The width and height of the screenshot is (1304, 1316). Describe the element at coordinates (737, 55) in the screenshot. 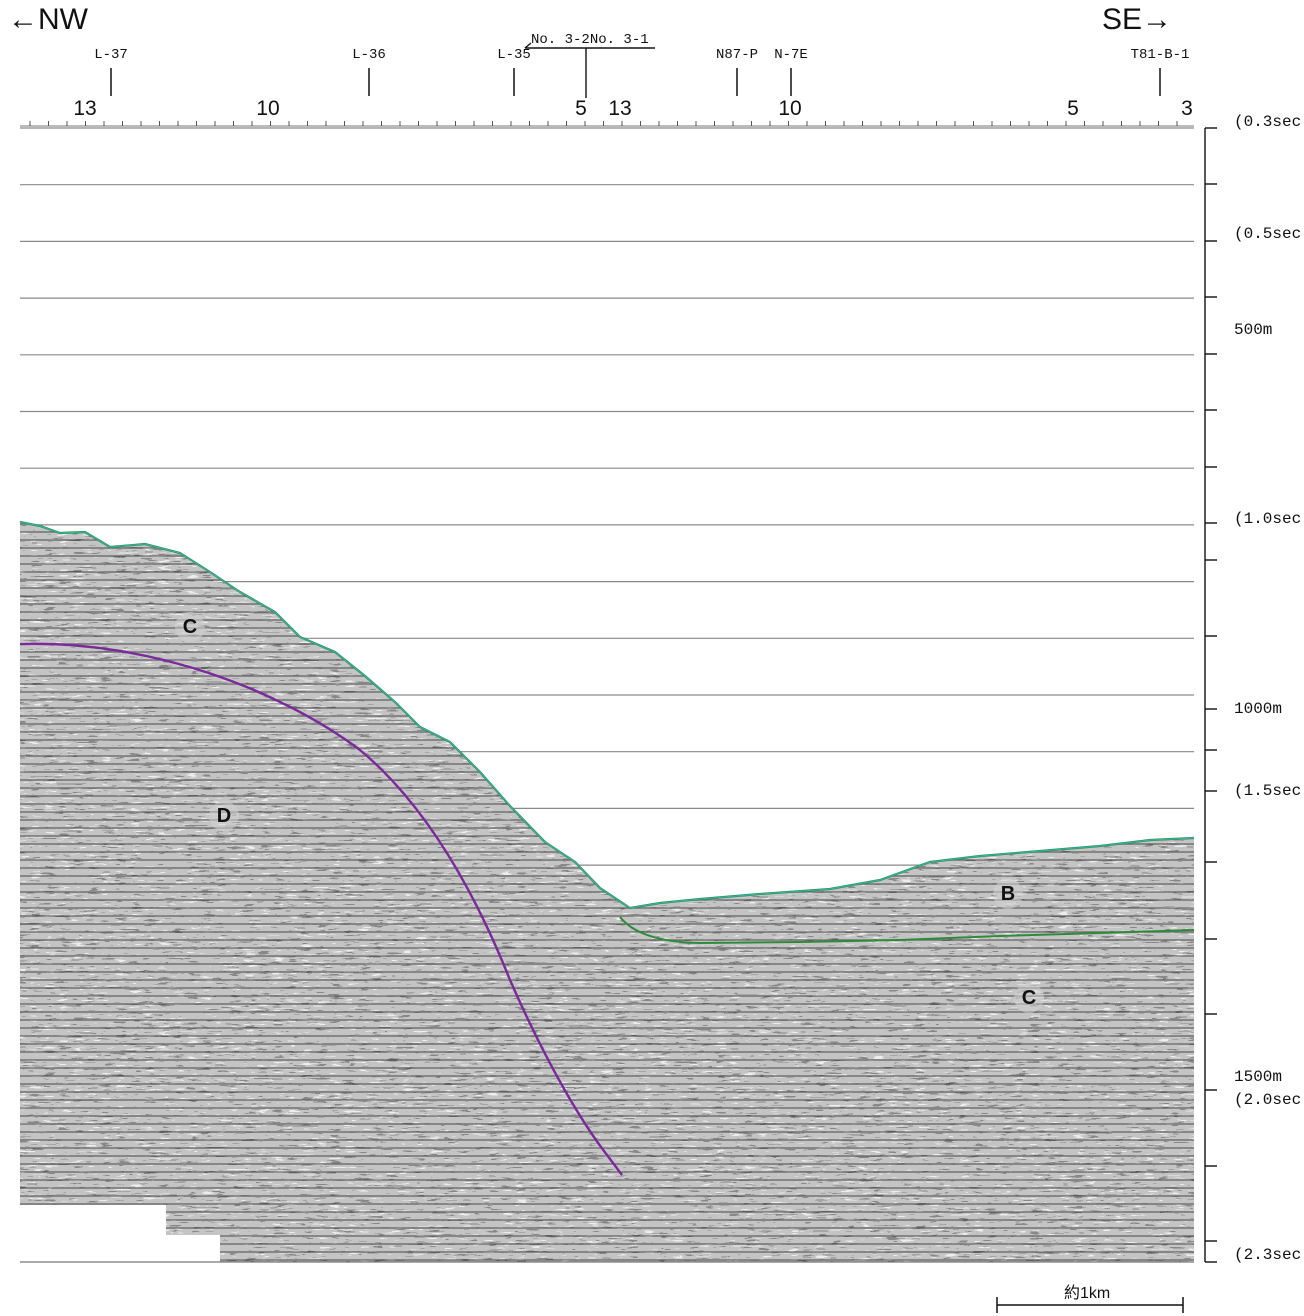

I see `well-label: N87-P` at that location.